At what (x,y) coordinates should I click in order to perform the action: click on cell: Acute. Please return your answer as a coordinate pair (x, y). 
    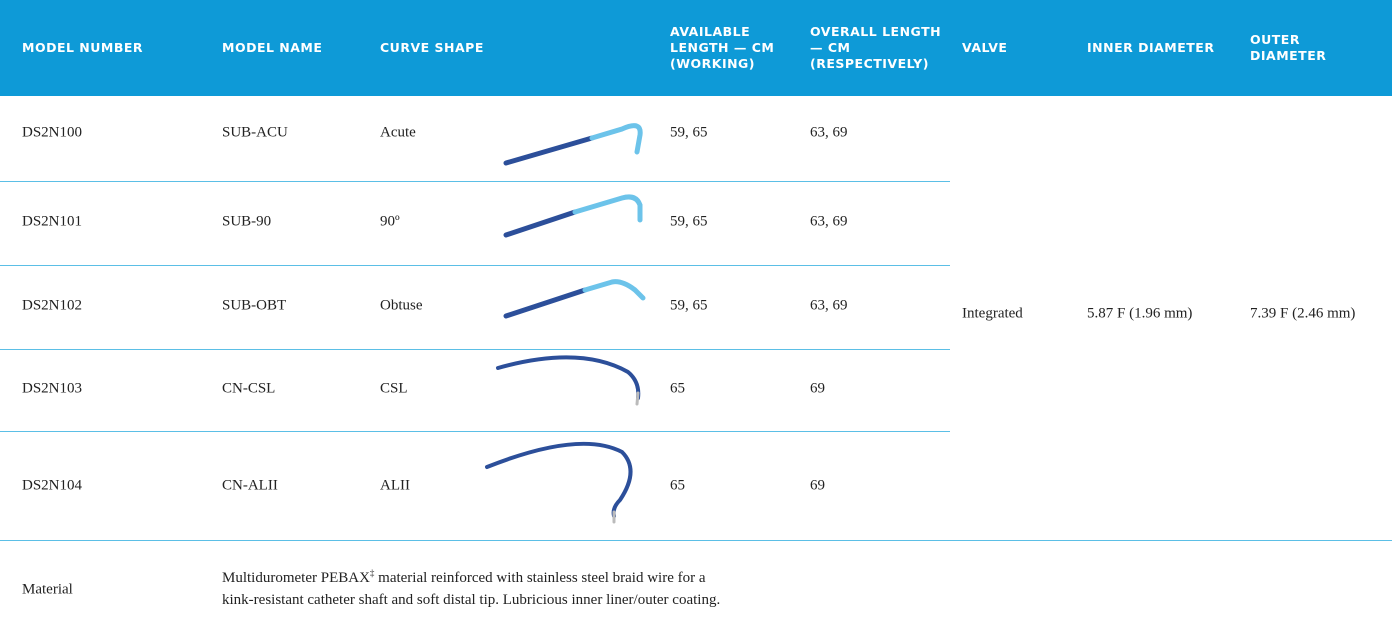
    Looking at the image, I should click on (398, 132).